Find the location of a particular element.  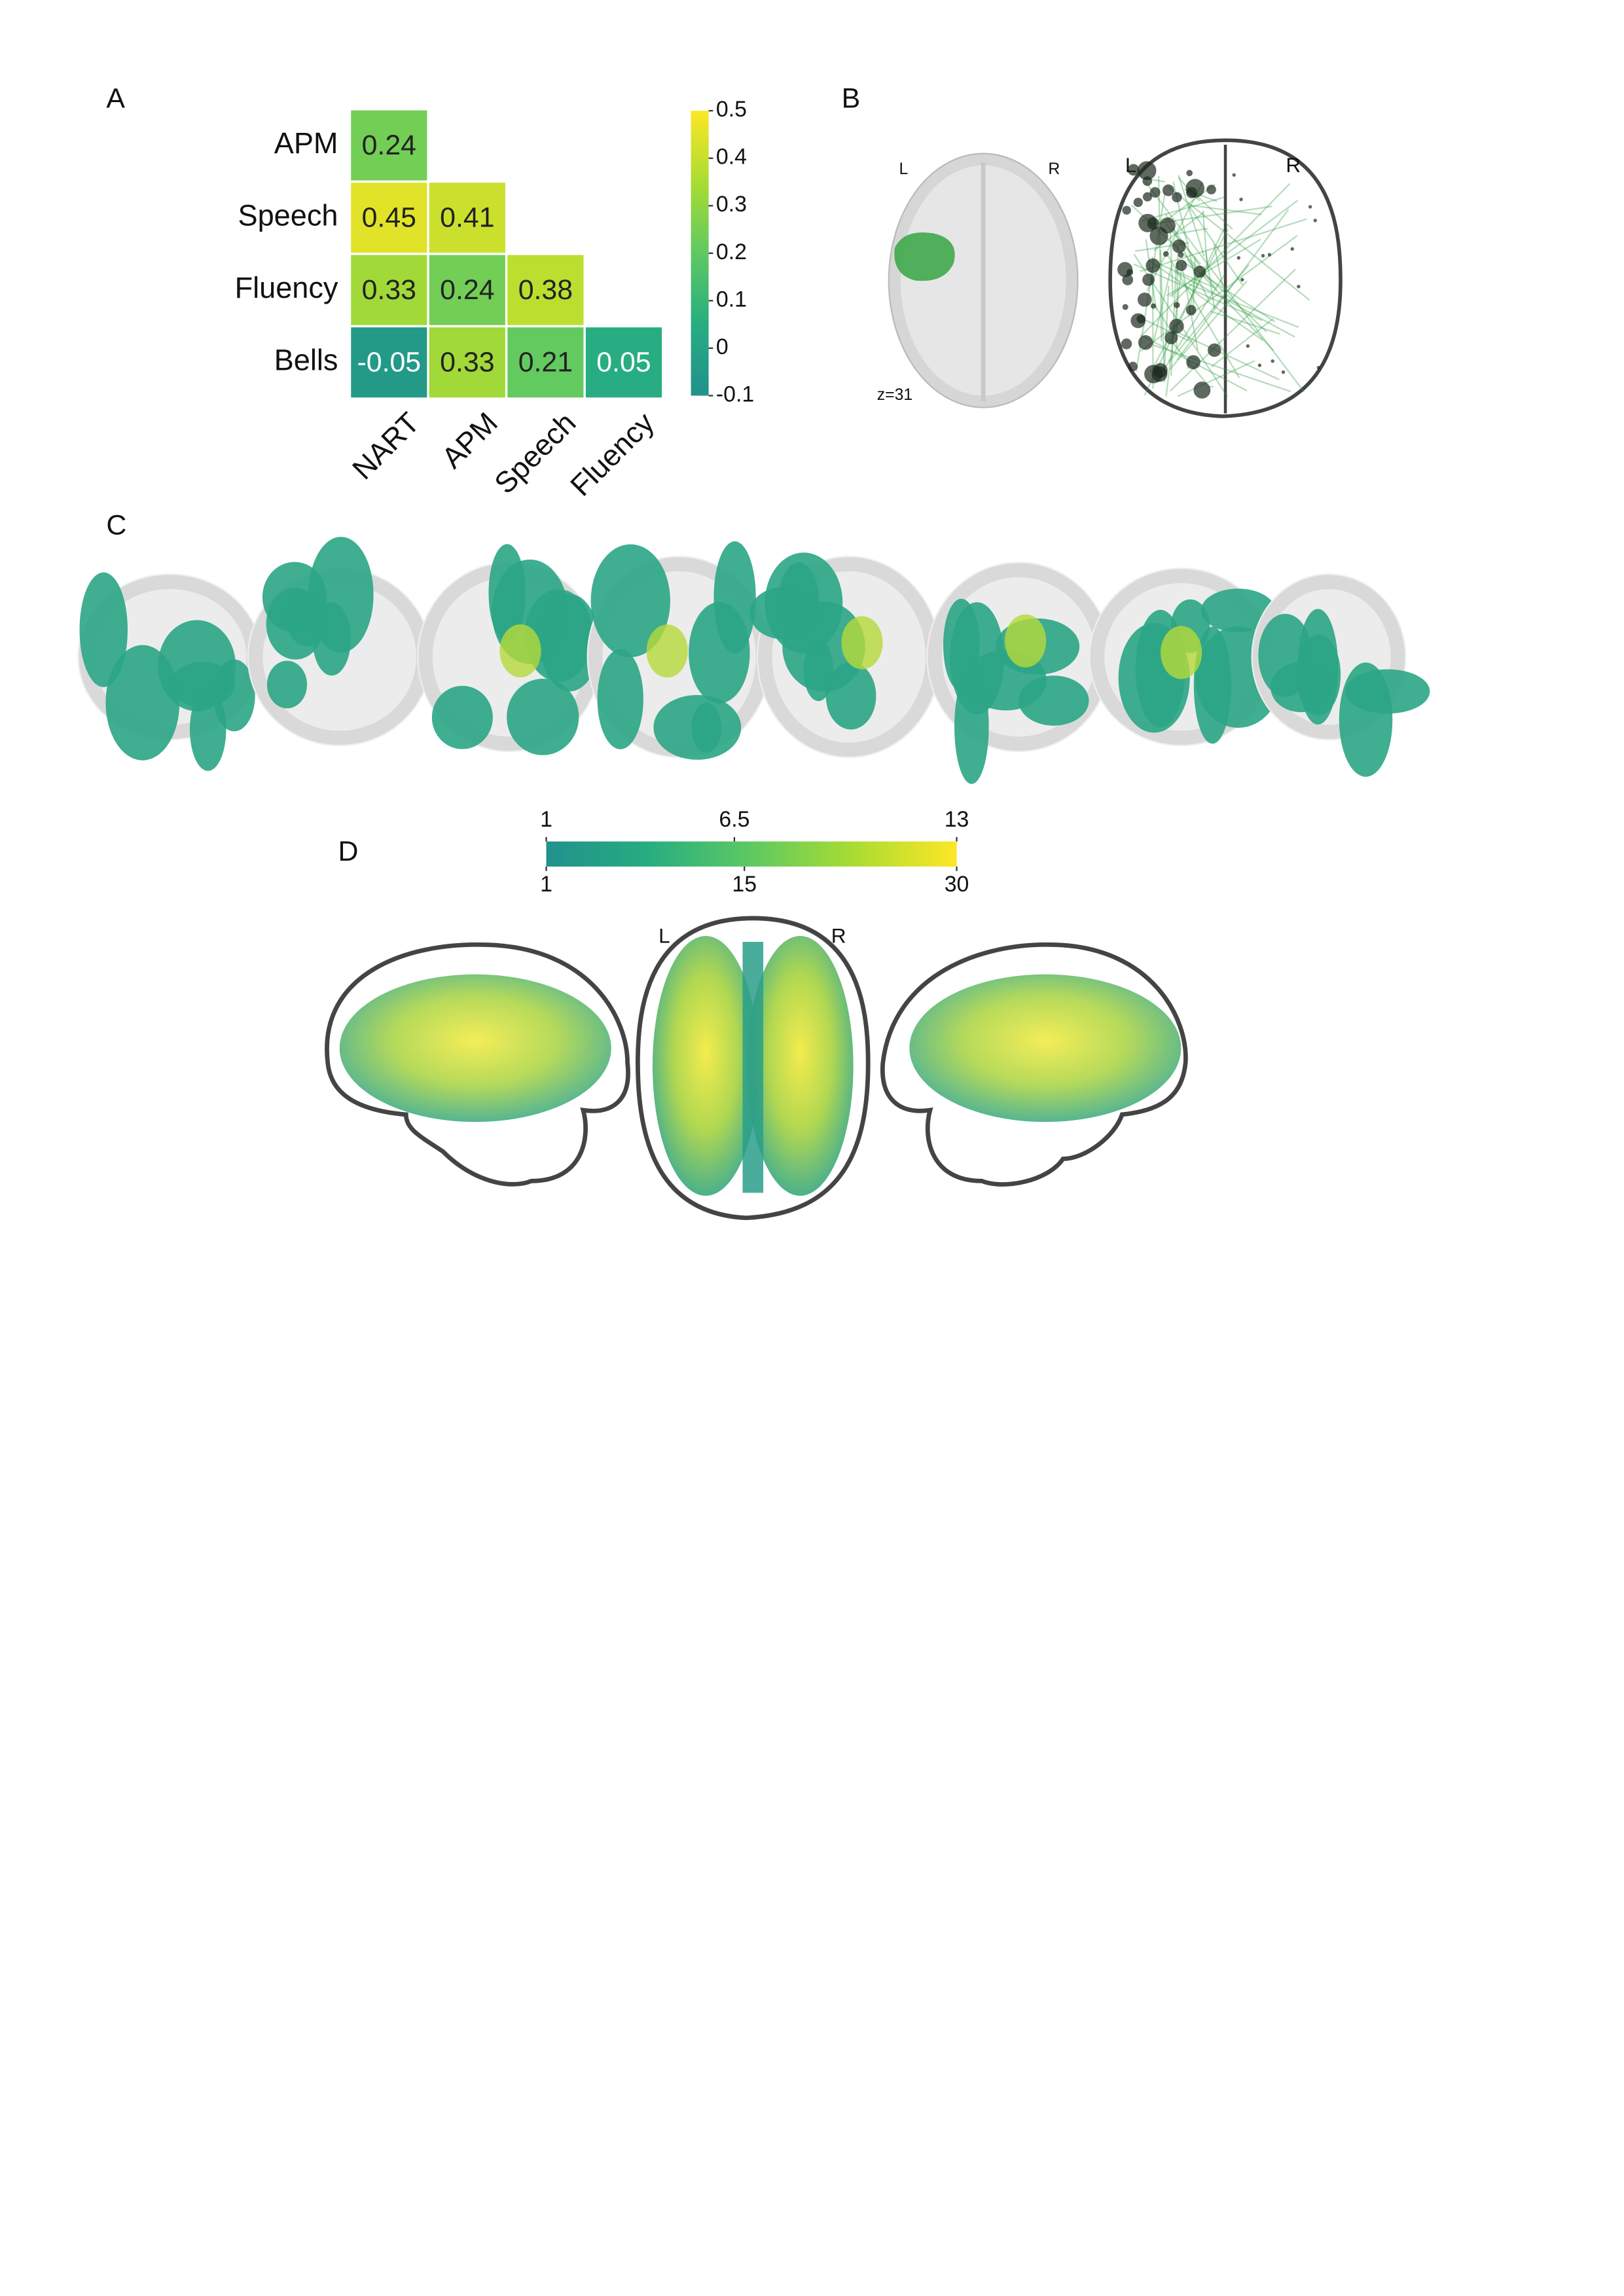

colorbar-tick-label: -0.1 is located at coordinates (735, 394).